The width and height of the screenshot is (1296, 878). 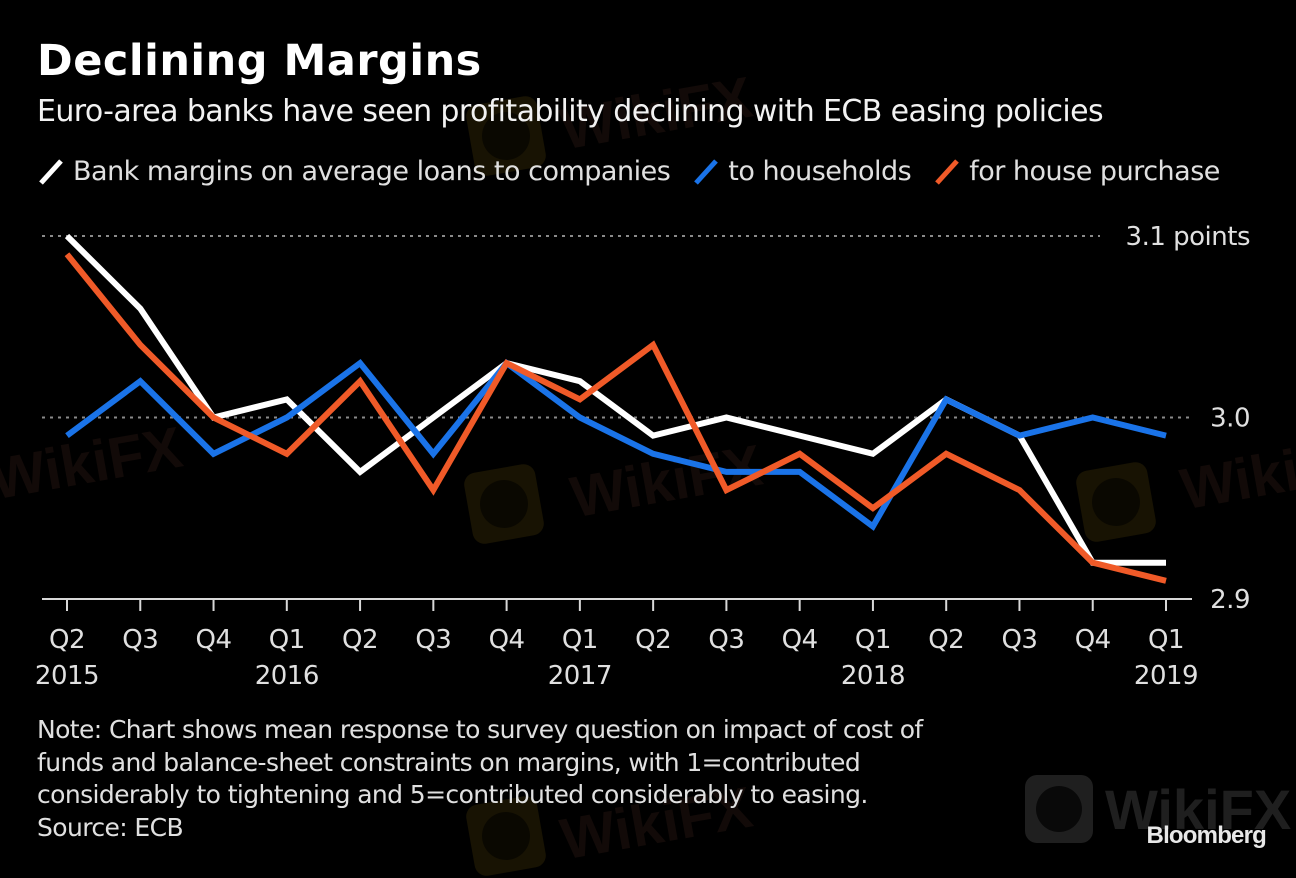 I want to click on legend-item-house-purchase: for house purchase, so click(x=1076, y=171).